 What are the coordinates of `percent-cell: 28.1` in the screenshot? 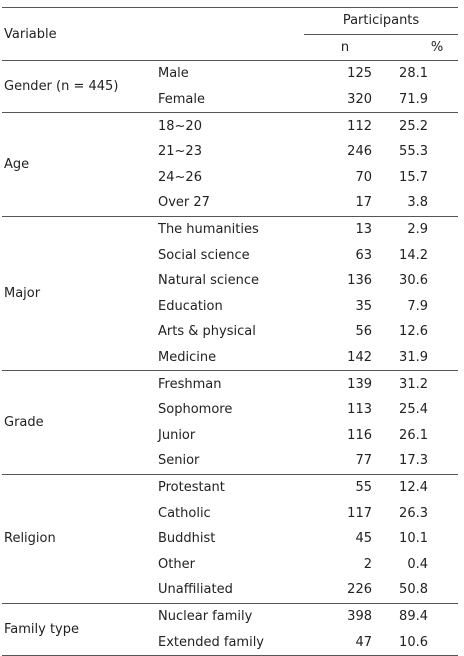 It's located at (413, 74).